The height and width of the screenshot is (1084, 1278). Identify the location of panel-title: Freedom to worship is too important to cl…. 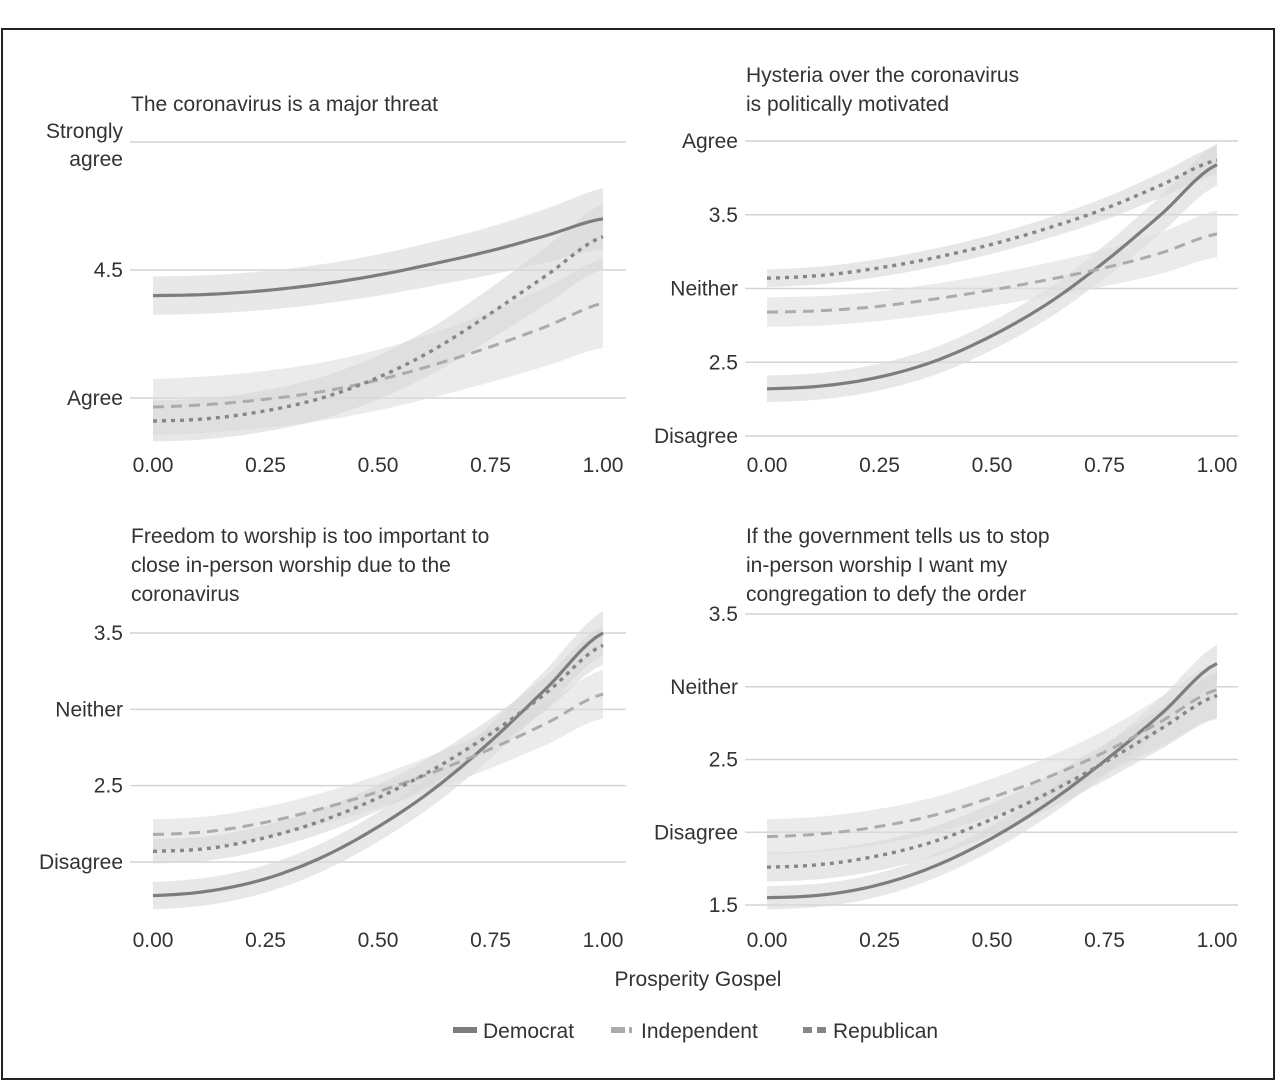
(310, 565).